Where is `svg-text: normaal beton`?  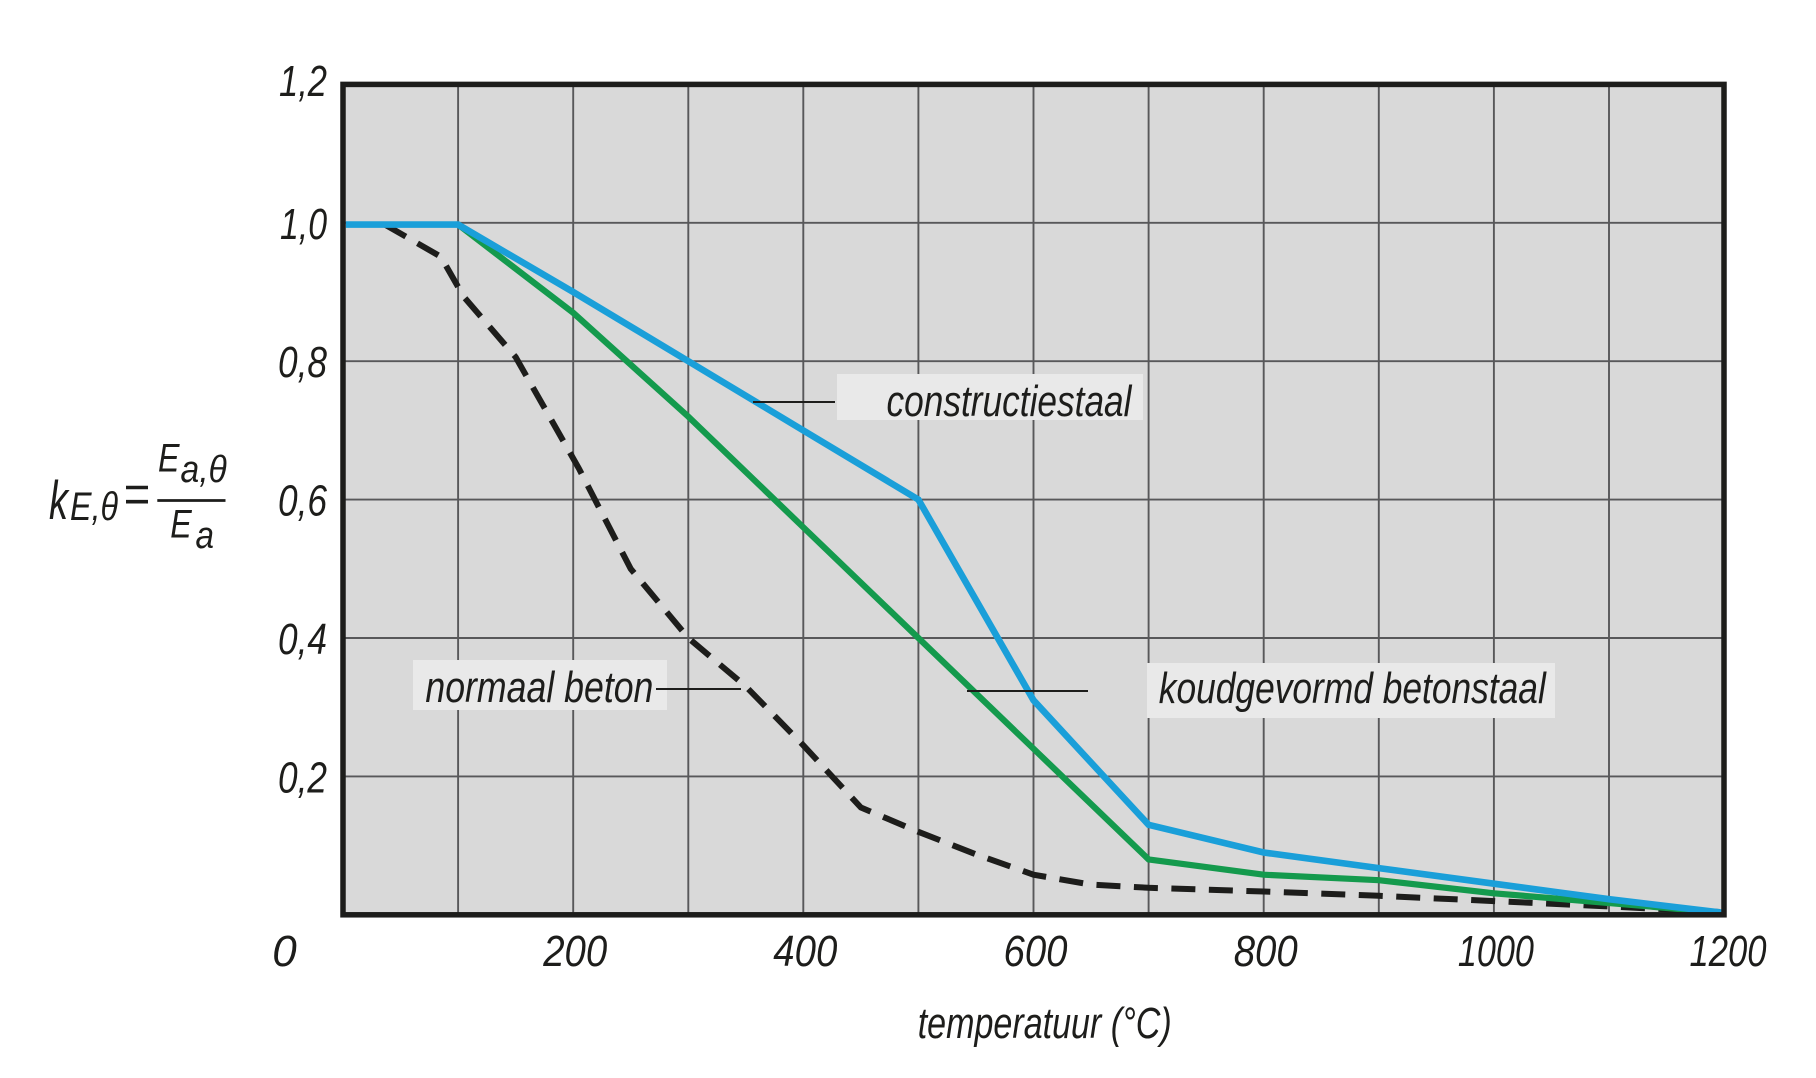 svg-text: normaal beton is located at coordinates (539, 687).